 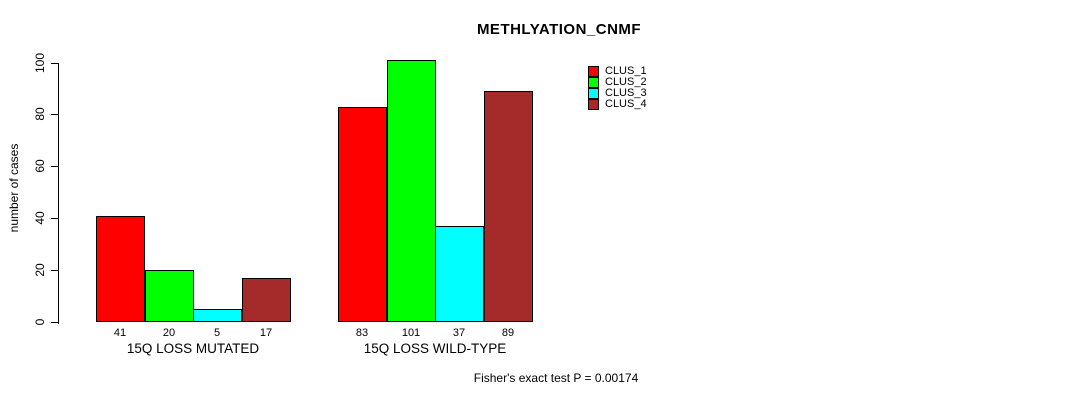 I want to click on category-label: 15Q LOSS WILD-TYPE, so click(x=435, y=348).